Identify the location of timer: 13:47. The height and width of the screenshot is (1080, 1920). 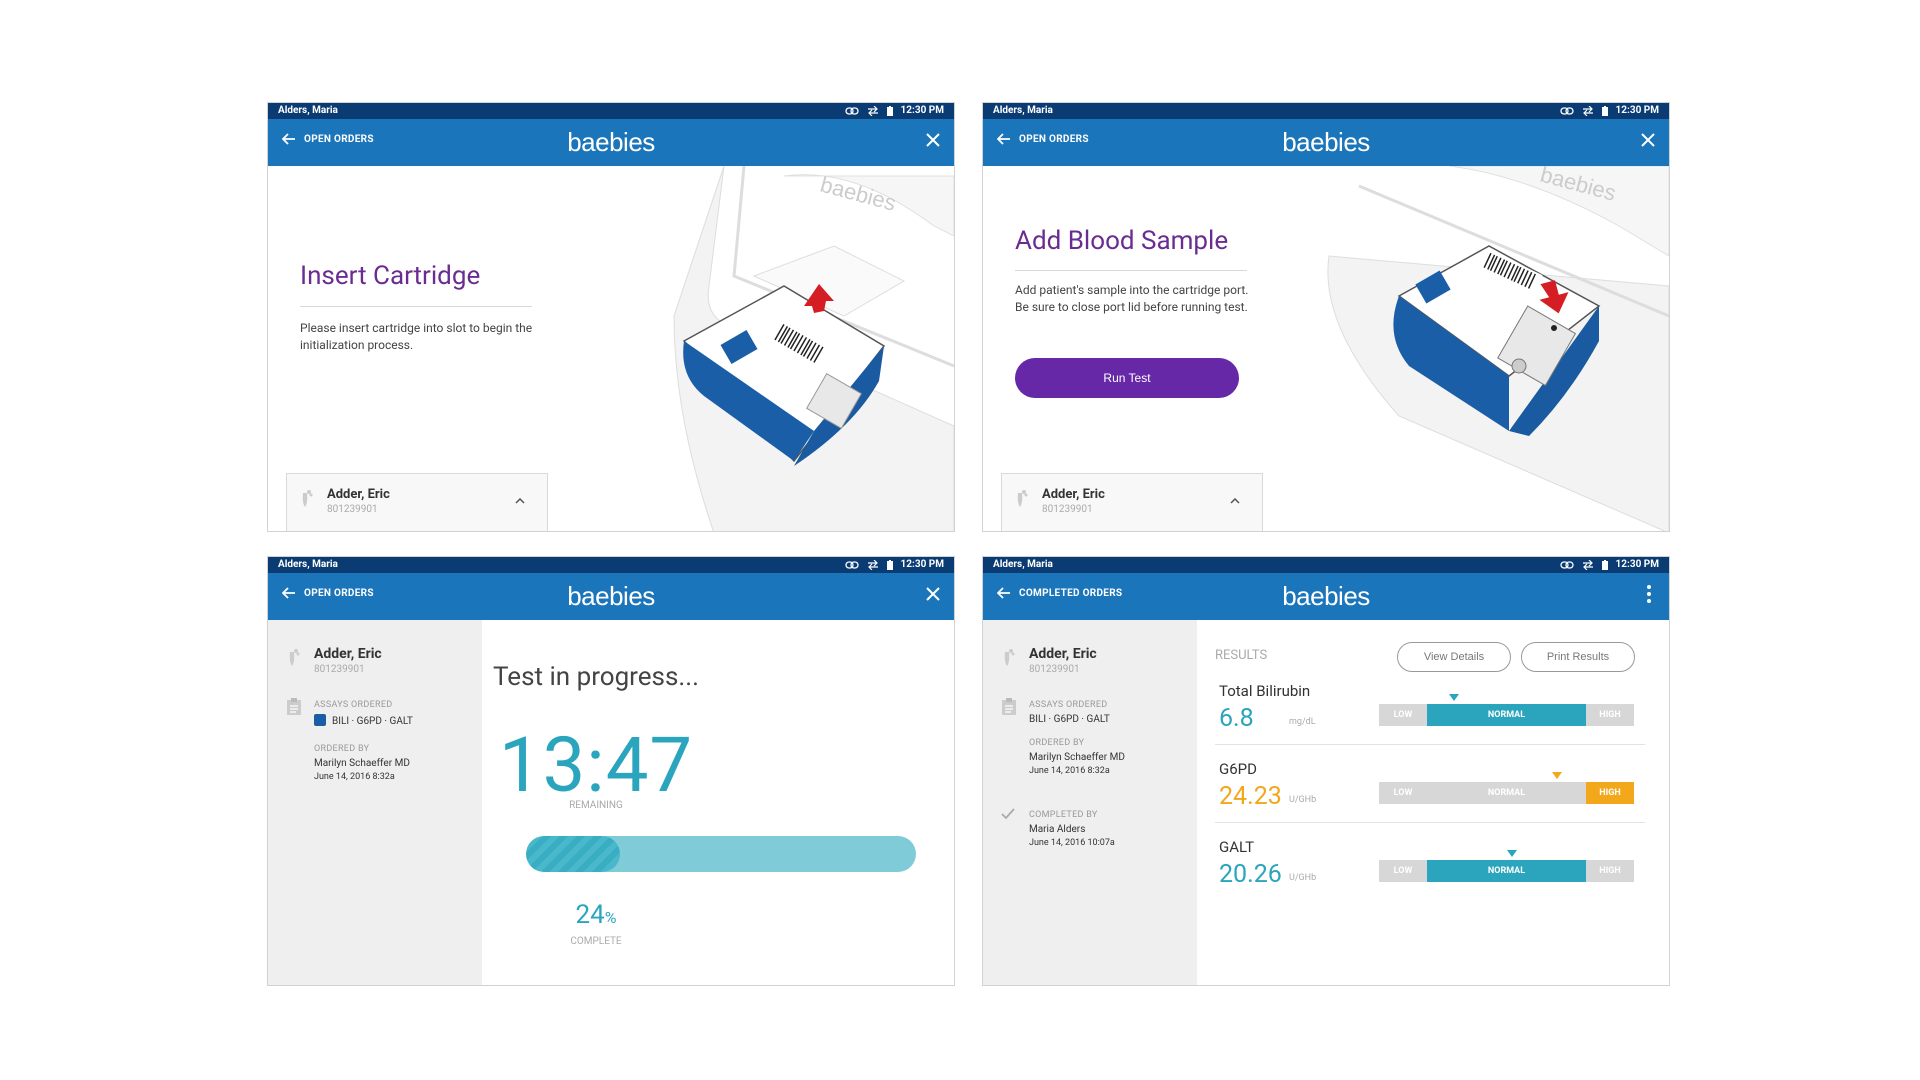
(596, 765).